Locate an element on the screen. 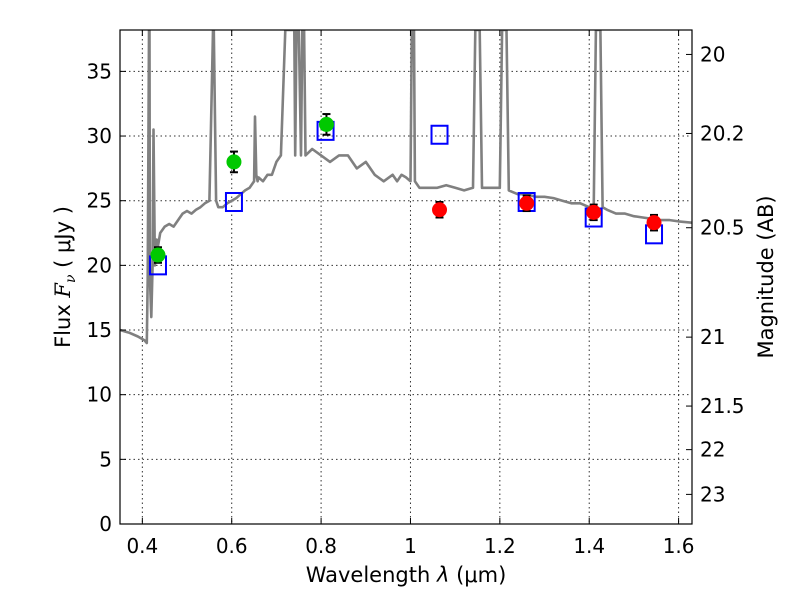 The height and width of the screenshot is (600, 800). y-tick-labels: 0 5 10 15 20 25 30 35 is located at coordinates (99, 297).